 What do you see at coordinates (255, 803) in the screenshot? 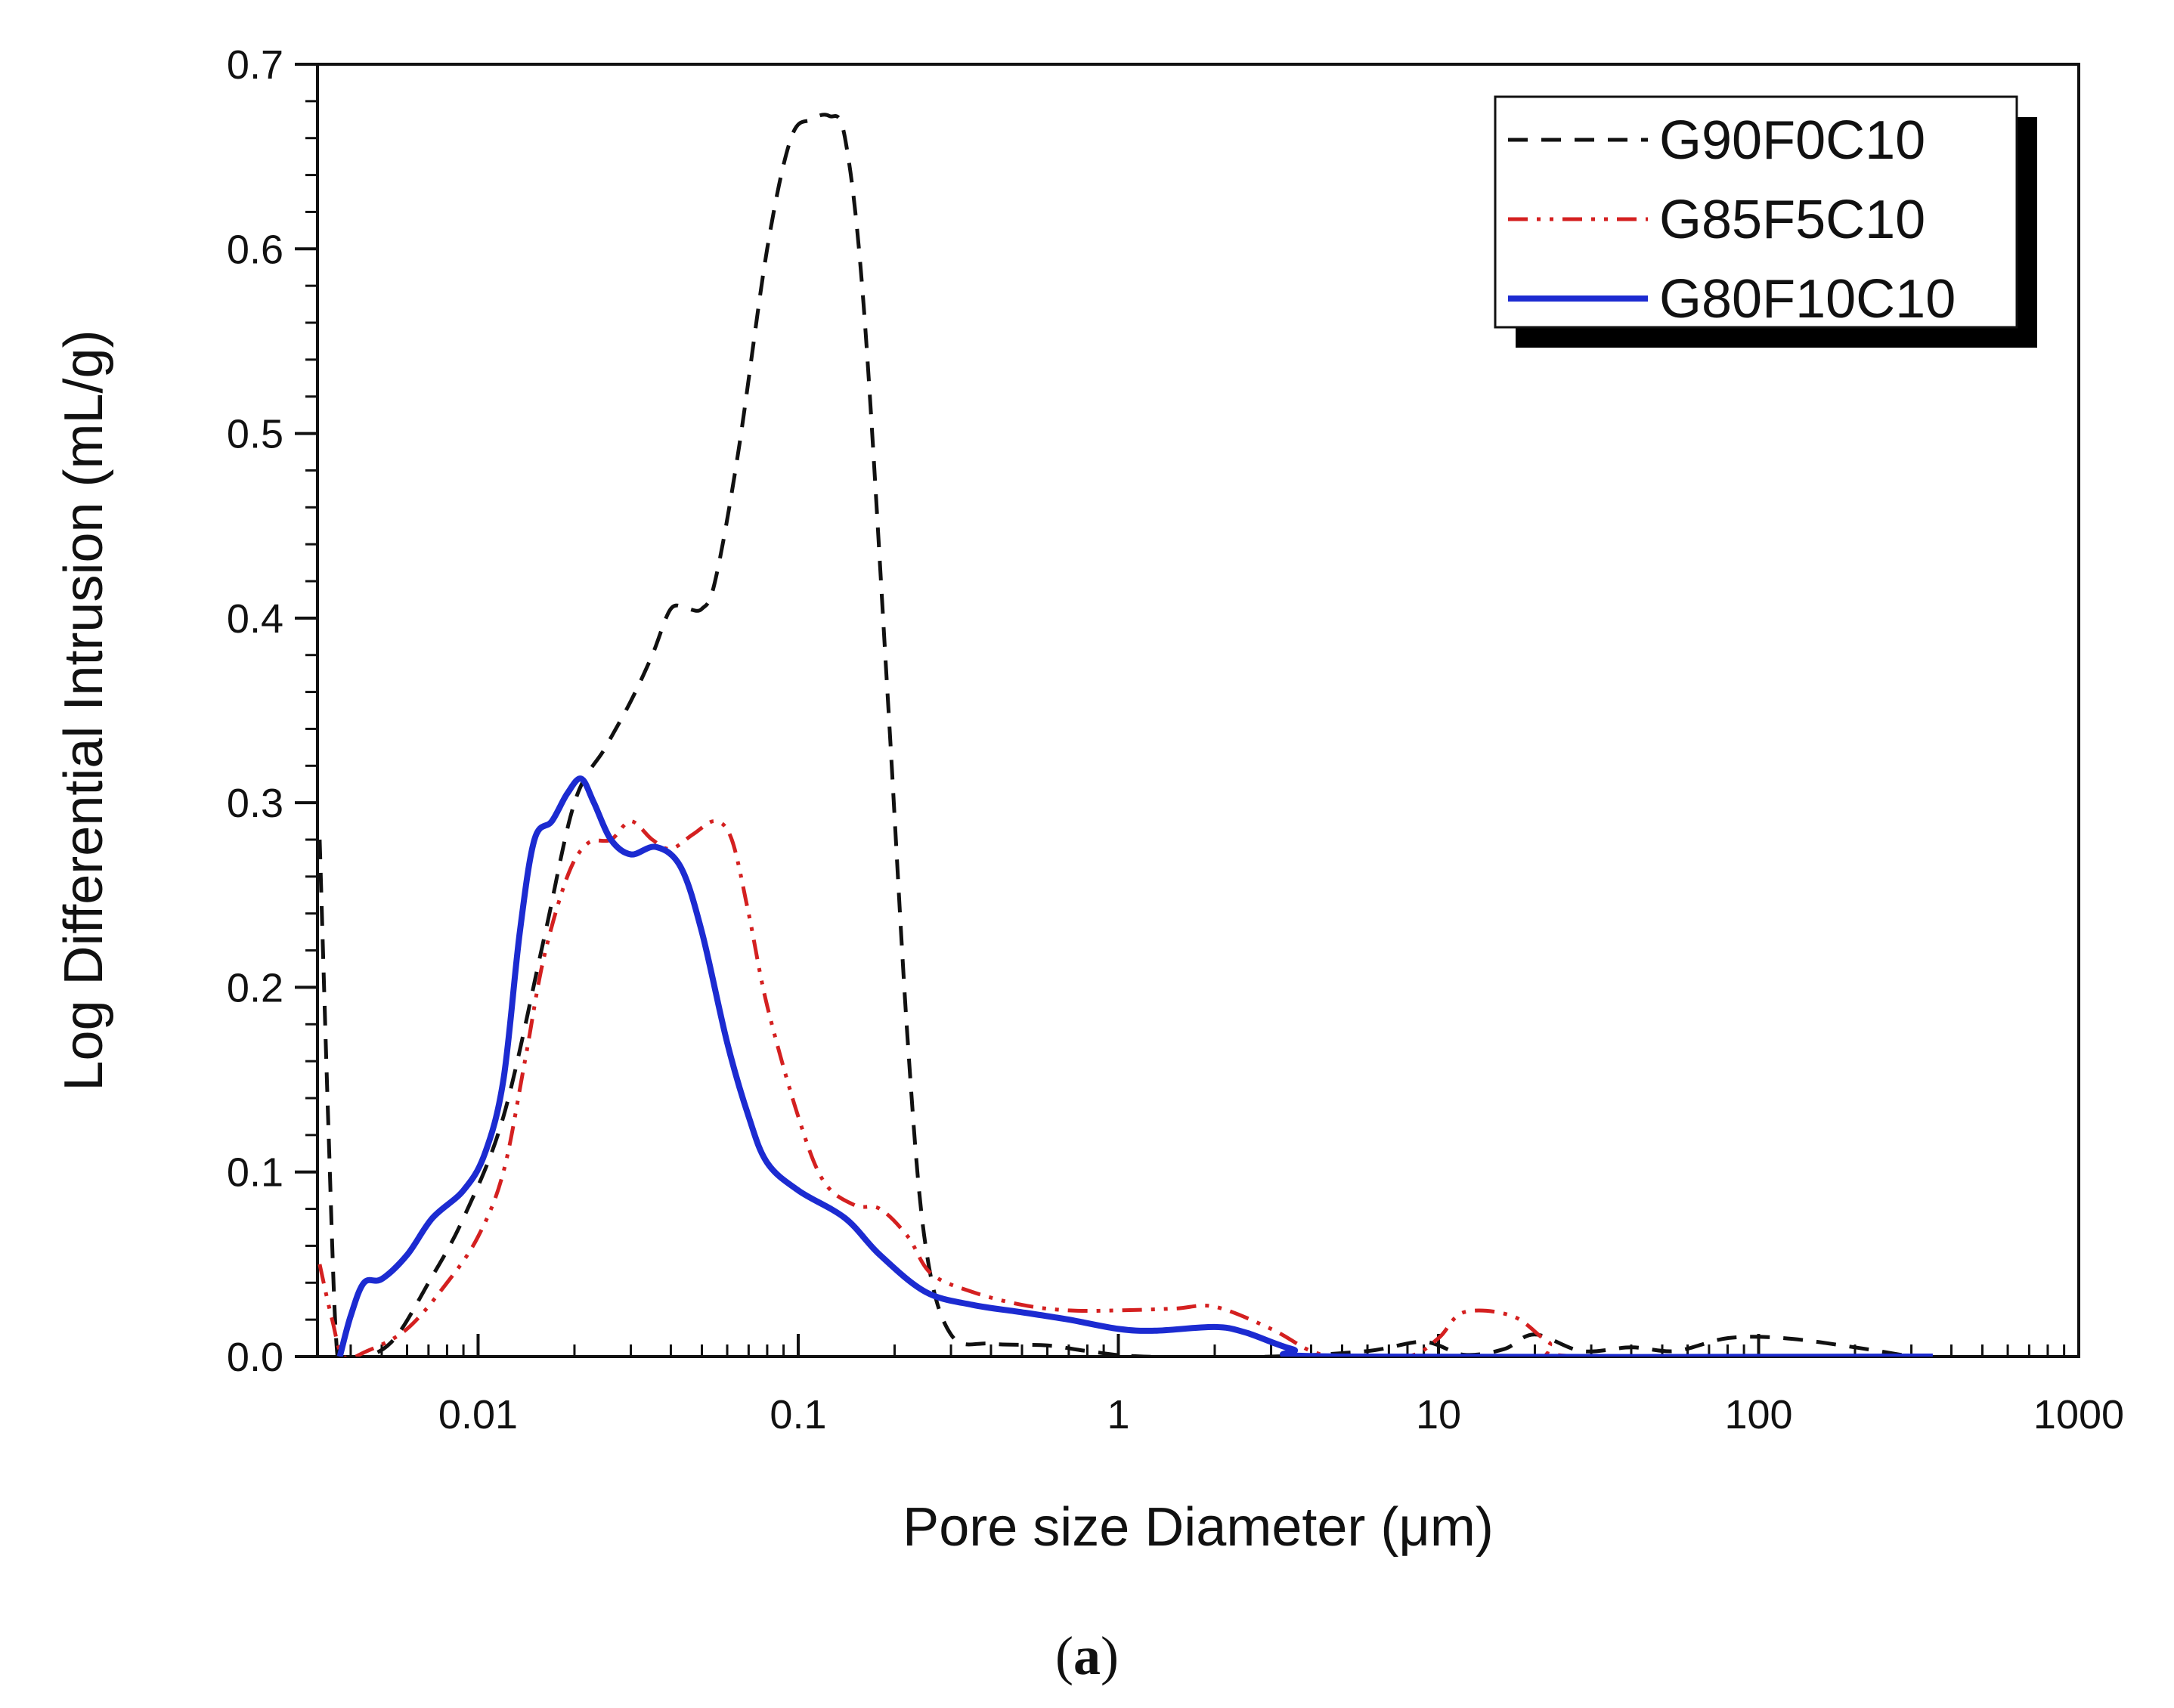
I see `y-tick-label: 0.3` at bounding box center [255, 803].